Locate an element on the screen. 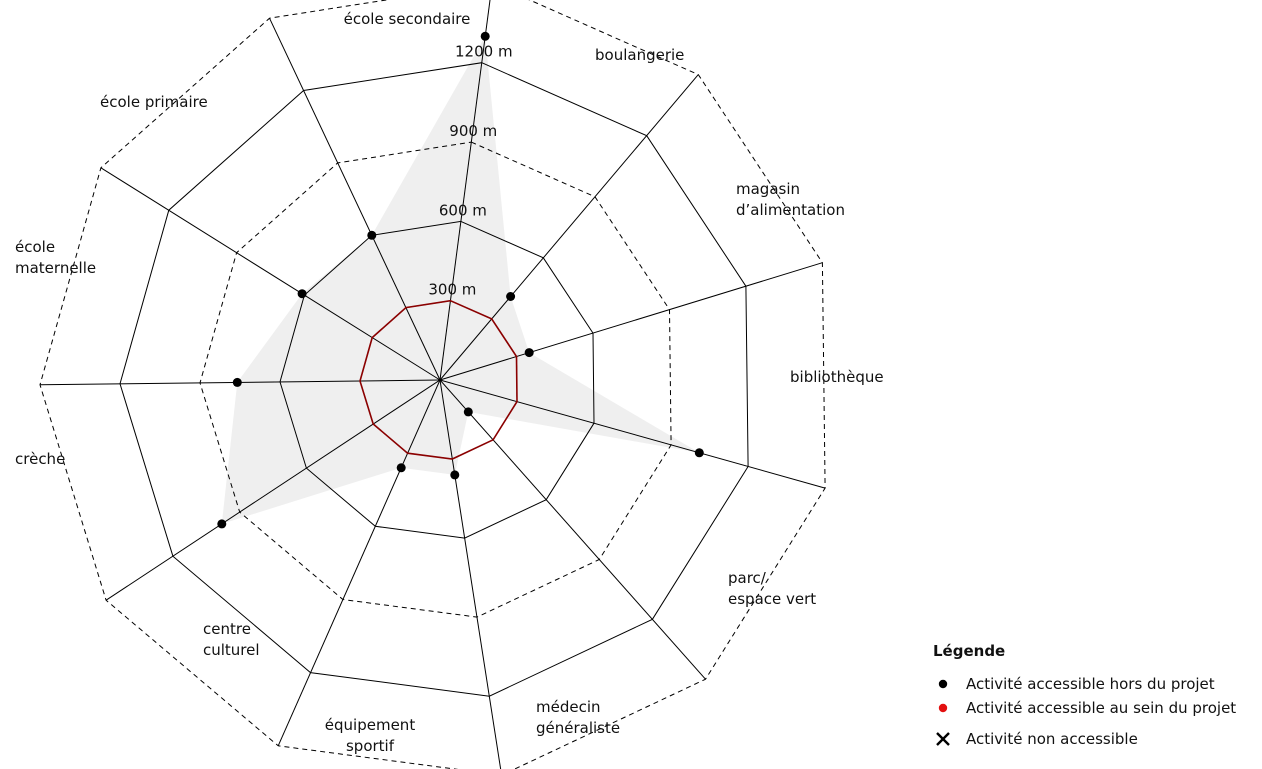 The height and width of the screenshot is (769, 1262). axis-label-6: équipement sportif is located at coordinates (370, 735).